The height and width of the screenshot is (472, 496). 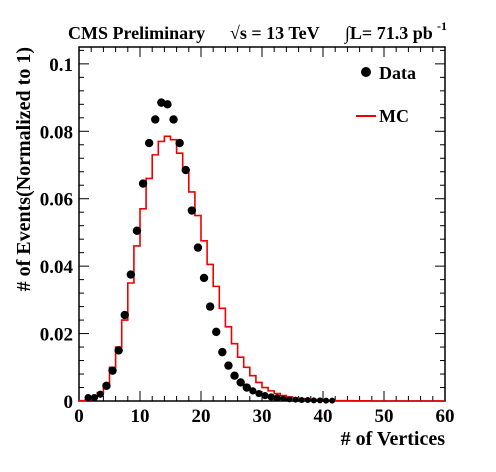 I want to click on x-tick-label: 40, so click(x=323, y=416).